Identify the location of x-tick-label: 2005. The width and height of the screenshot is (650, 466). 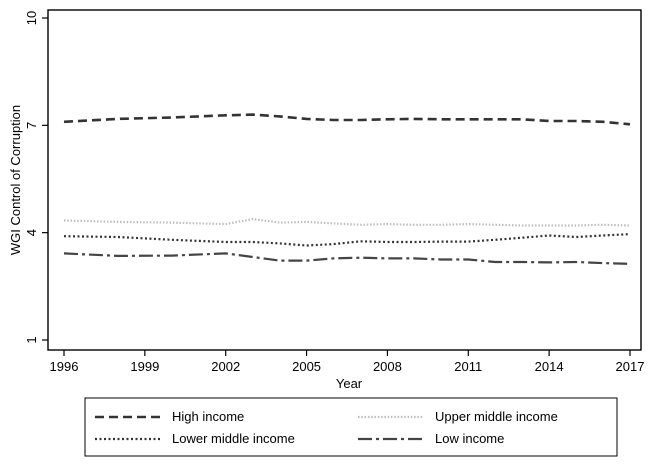
(306, 366).